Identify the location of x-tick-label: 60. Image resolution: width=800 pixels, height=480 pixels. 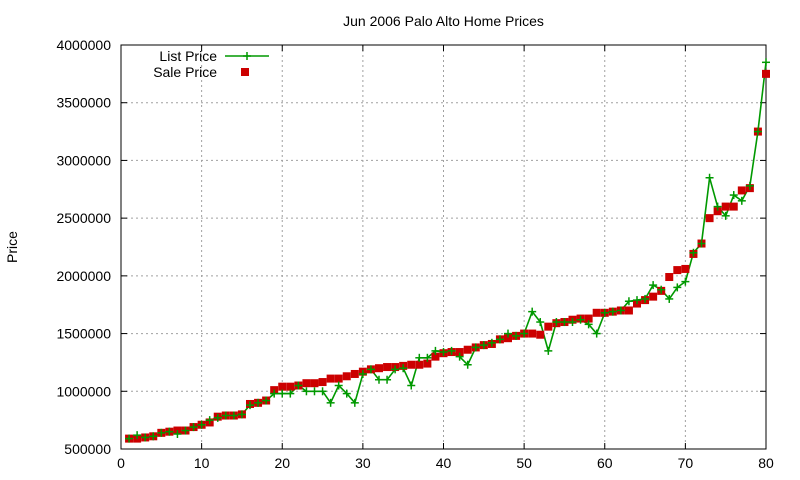
(605, 463).